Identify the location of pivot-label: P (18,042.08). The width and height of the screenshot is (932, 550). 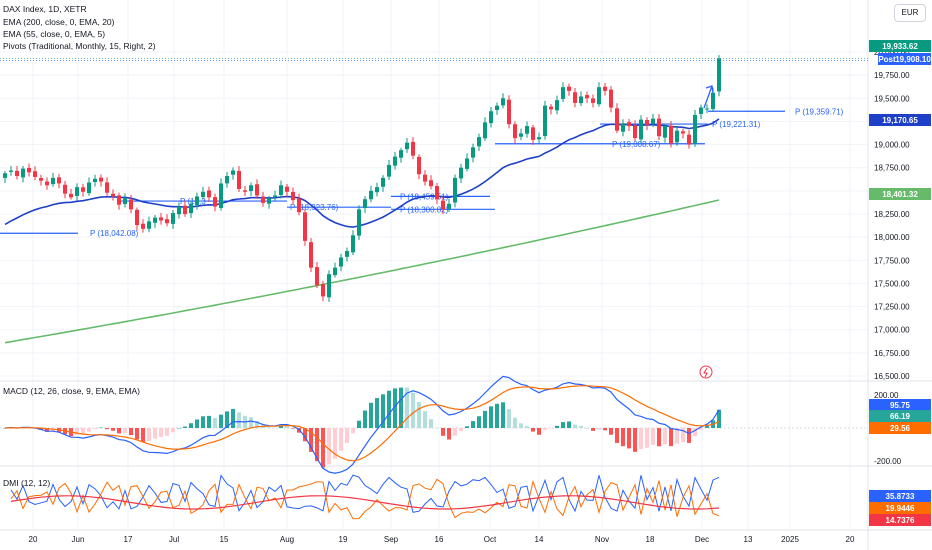
(114, 233).